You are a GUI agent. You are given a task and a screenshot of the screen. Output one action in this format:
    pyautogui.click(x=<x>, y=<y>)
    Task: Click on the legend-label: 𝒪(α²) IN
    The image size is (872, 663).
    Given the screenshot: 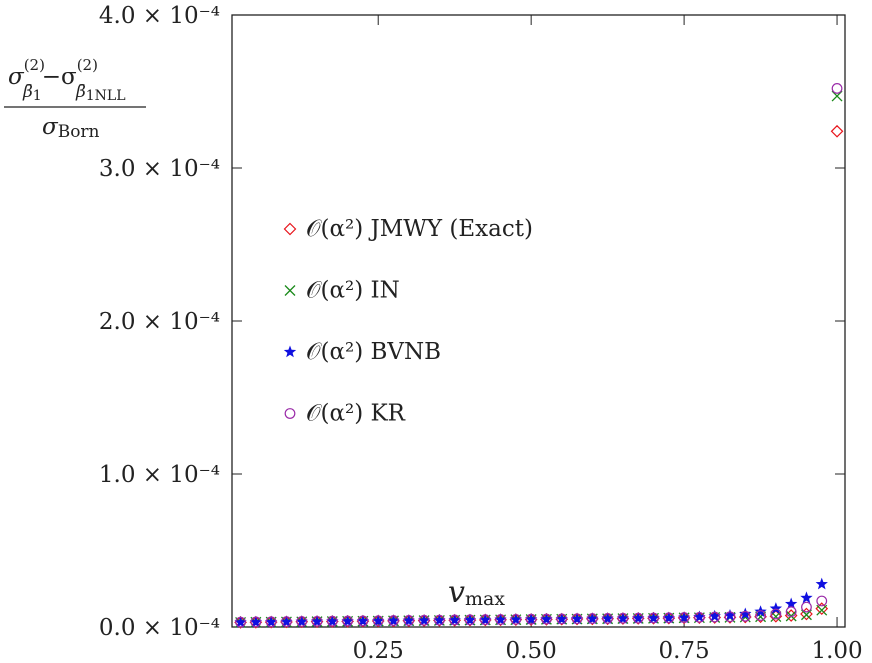 What is the action you would take?
    pyautogui.click(x=353, y=291)
    